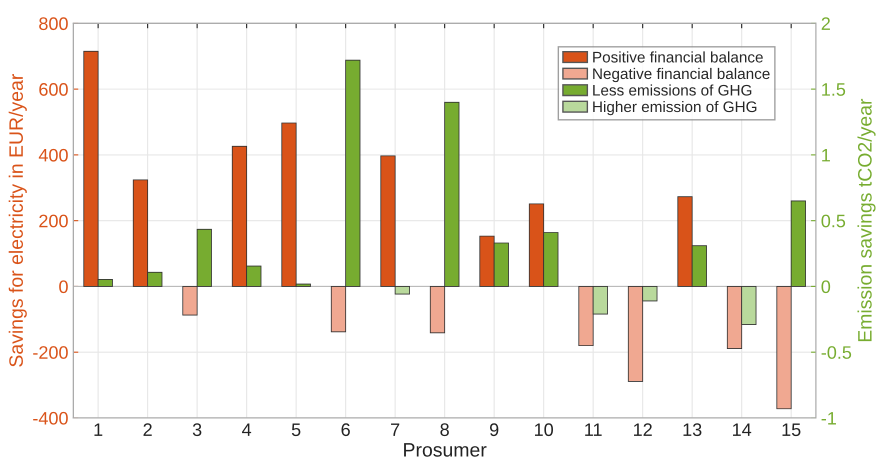 This screenshot has width=884, height=467. I want to click on y-tick-label: 600, so click(53, 89).